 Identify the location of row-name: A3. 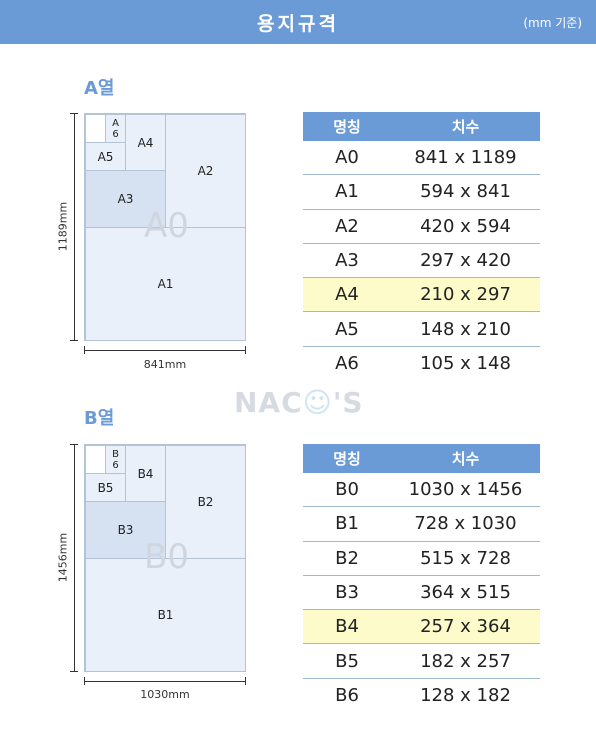
(347, 261).